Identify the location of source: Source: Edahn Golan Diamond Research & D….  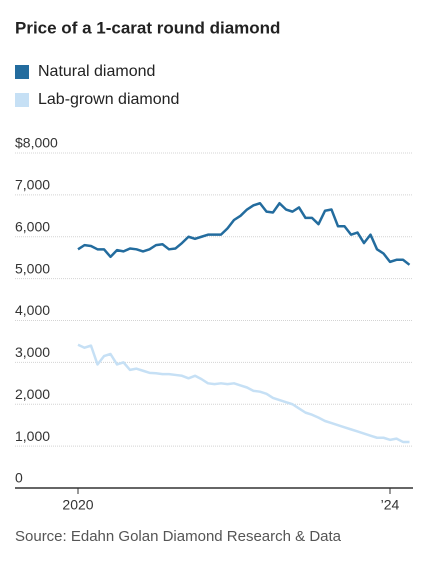
(178, 536).